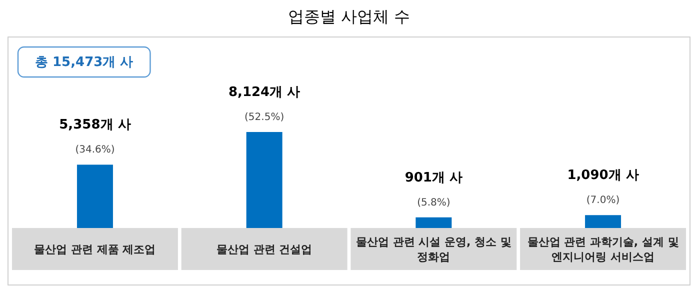  What do you see at coordinates (264, 104) in the screenshot?
I see `data-label: 8,124개 사 (52.5%)` at bounding box center [264, 104].